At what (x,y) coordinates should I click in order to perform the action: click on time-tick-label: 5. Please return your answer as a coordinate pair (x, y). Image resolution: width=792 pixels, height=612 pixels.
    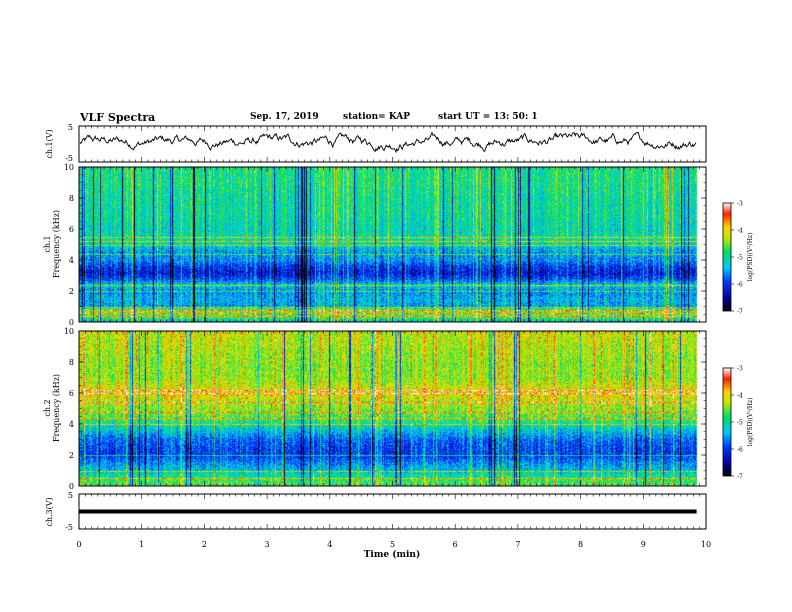
    Looking at the image, I should click on (392, 544).